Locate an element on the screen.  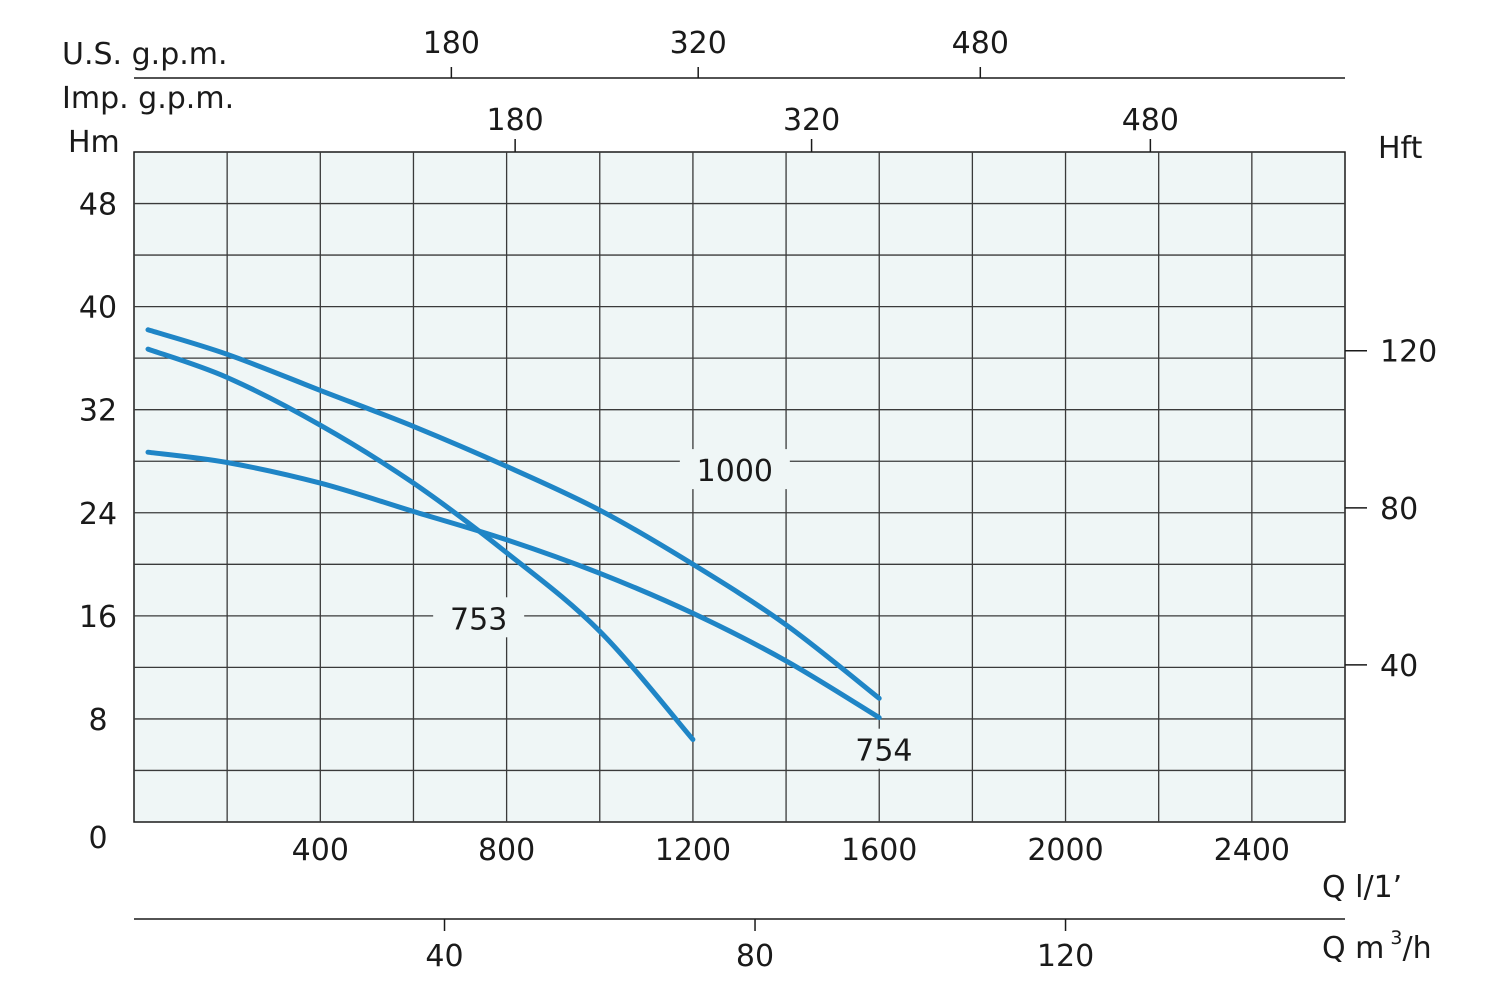
x-tick-label: 1600 is located at coordinates (879, 850).